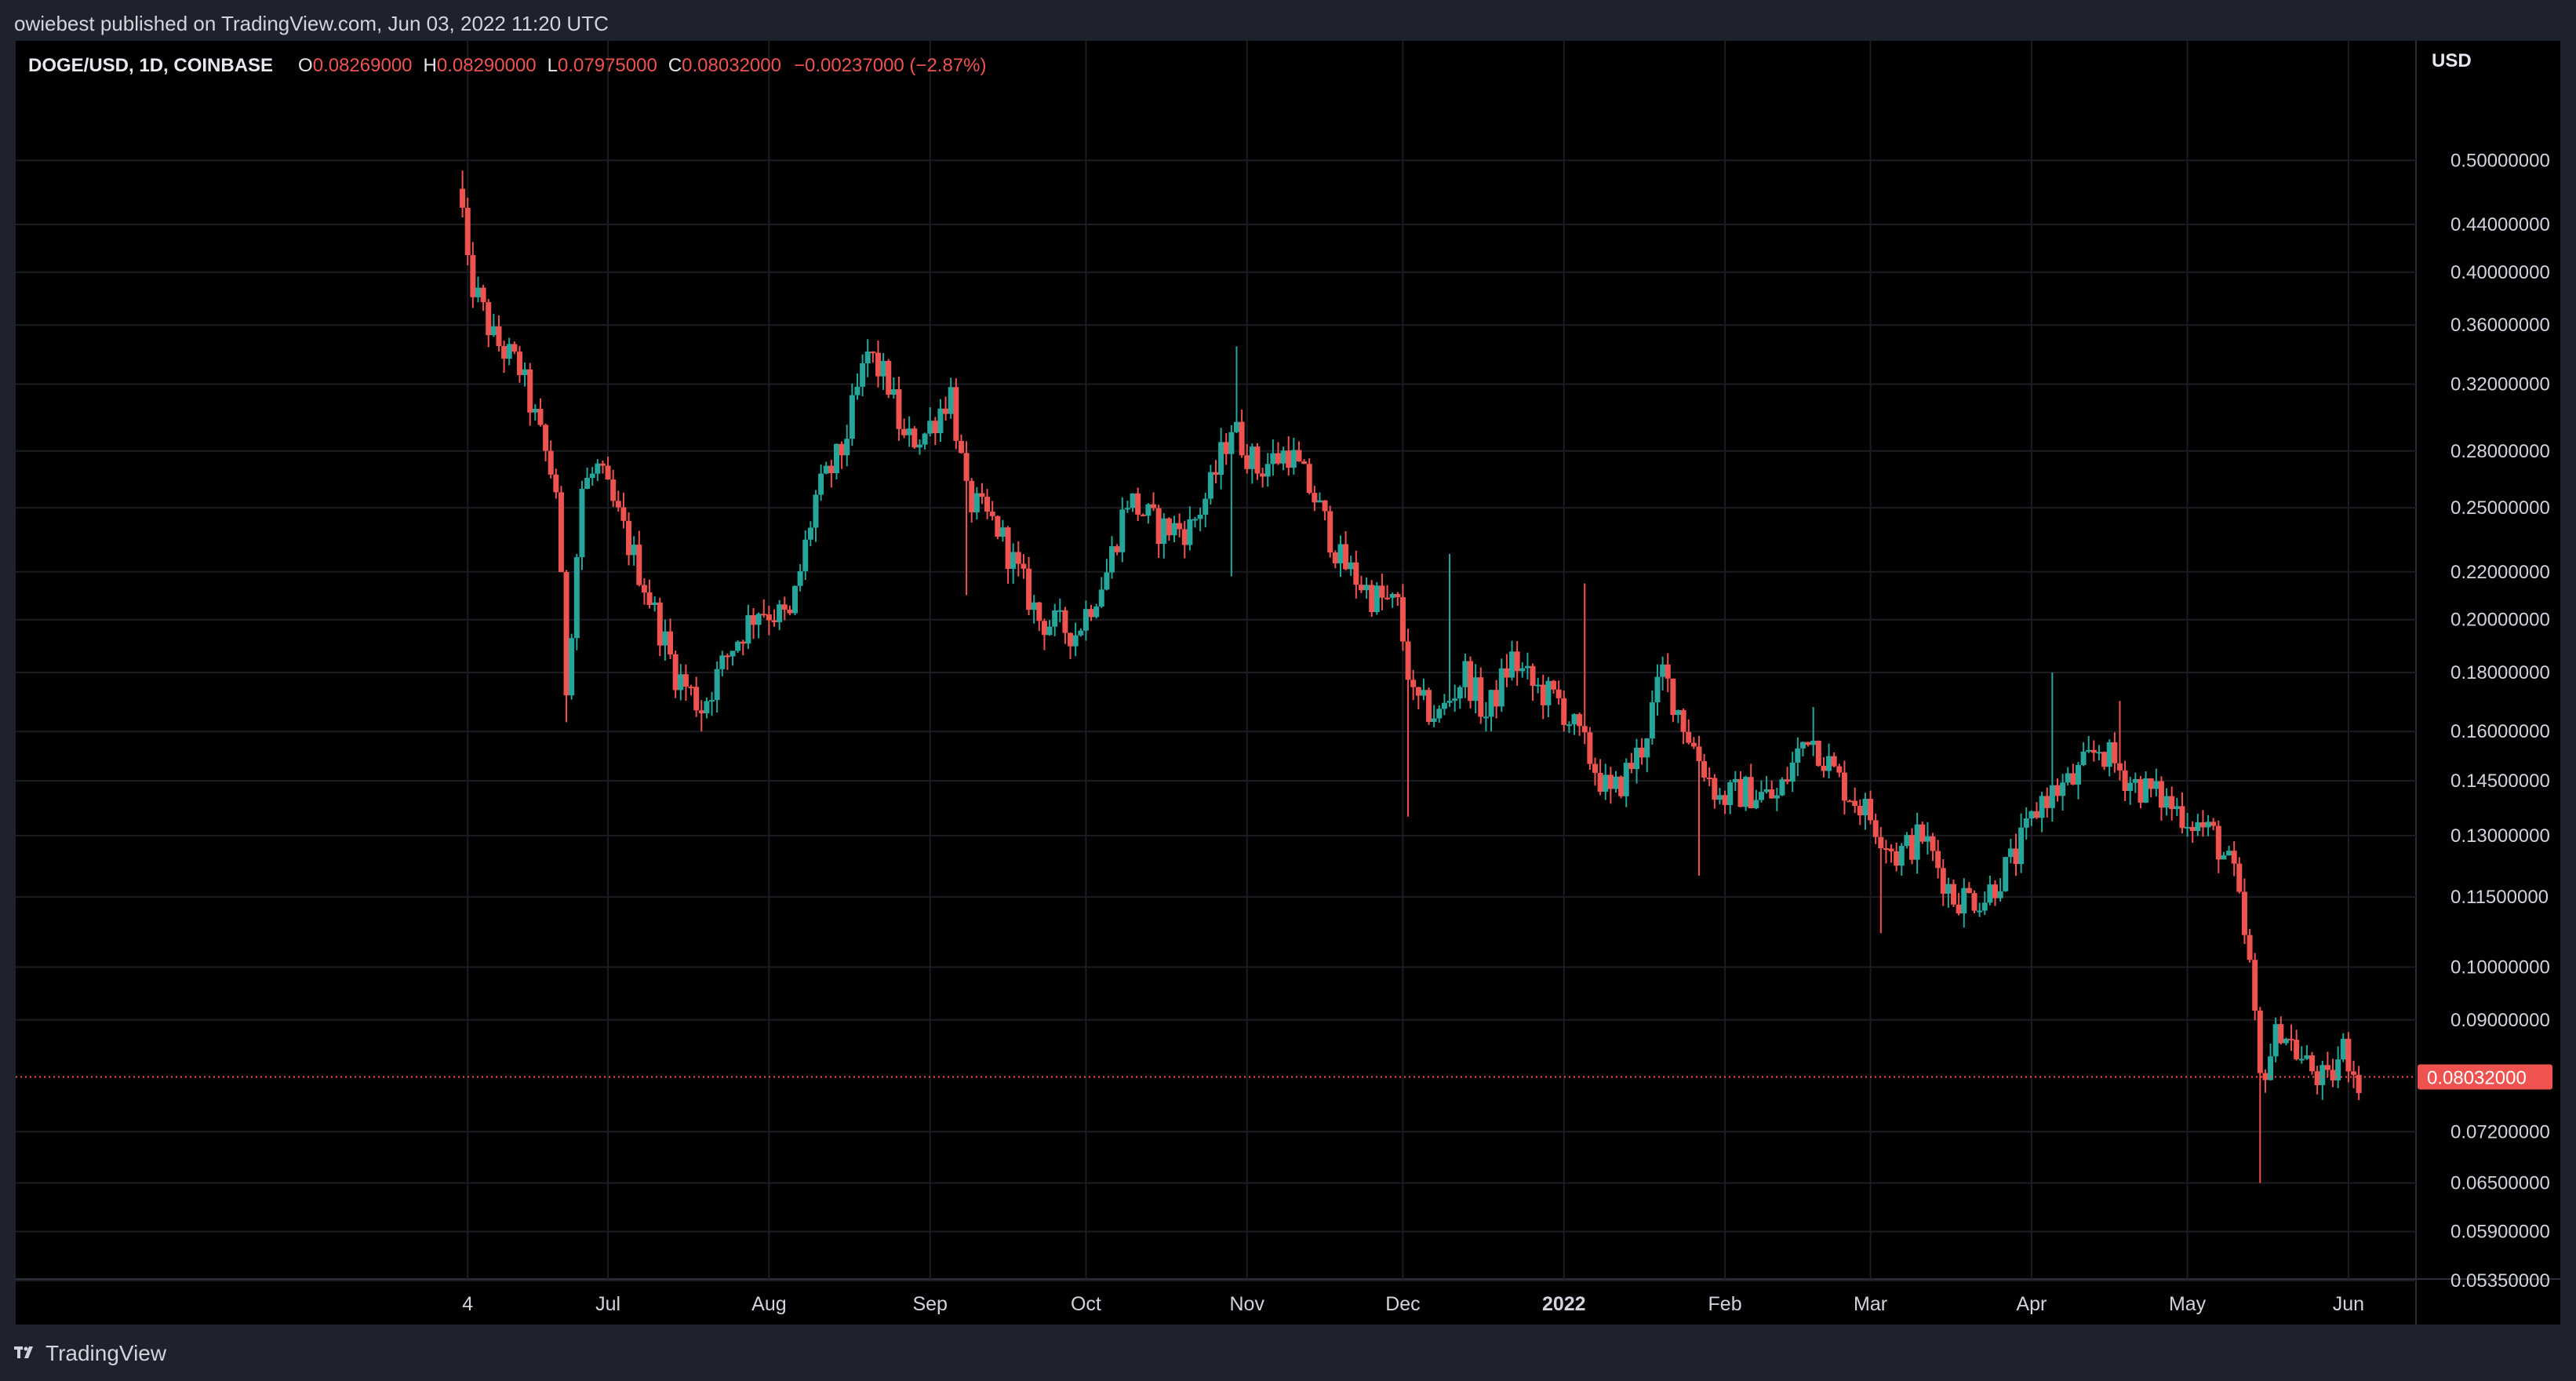 The height and width of the screenshot is (1381, 2576). What do you see at coordinates (2500, 620) in the screenshot?
I see `price-tick-label: 0.20000000` at bounding box center [2500, 620].